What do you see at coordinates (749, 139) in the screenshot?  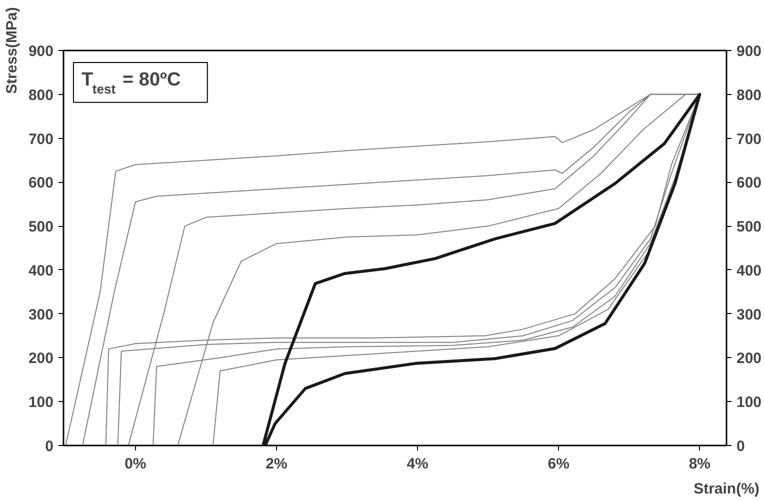 I see `y2-tick-label: 700` at bounding box center [749, 139].